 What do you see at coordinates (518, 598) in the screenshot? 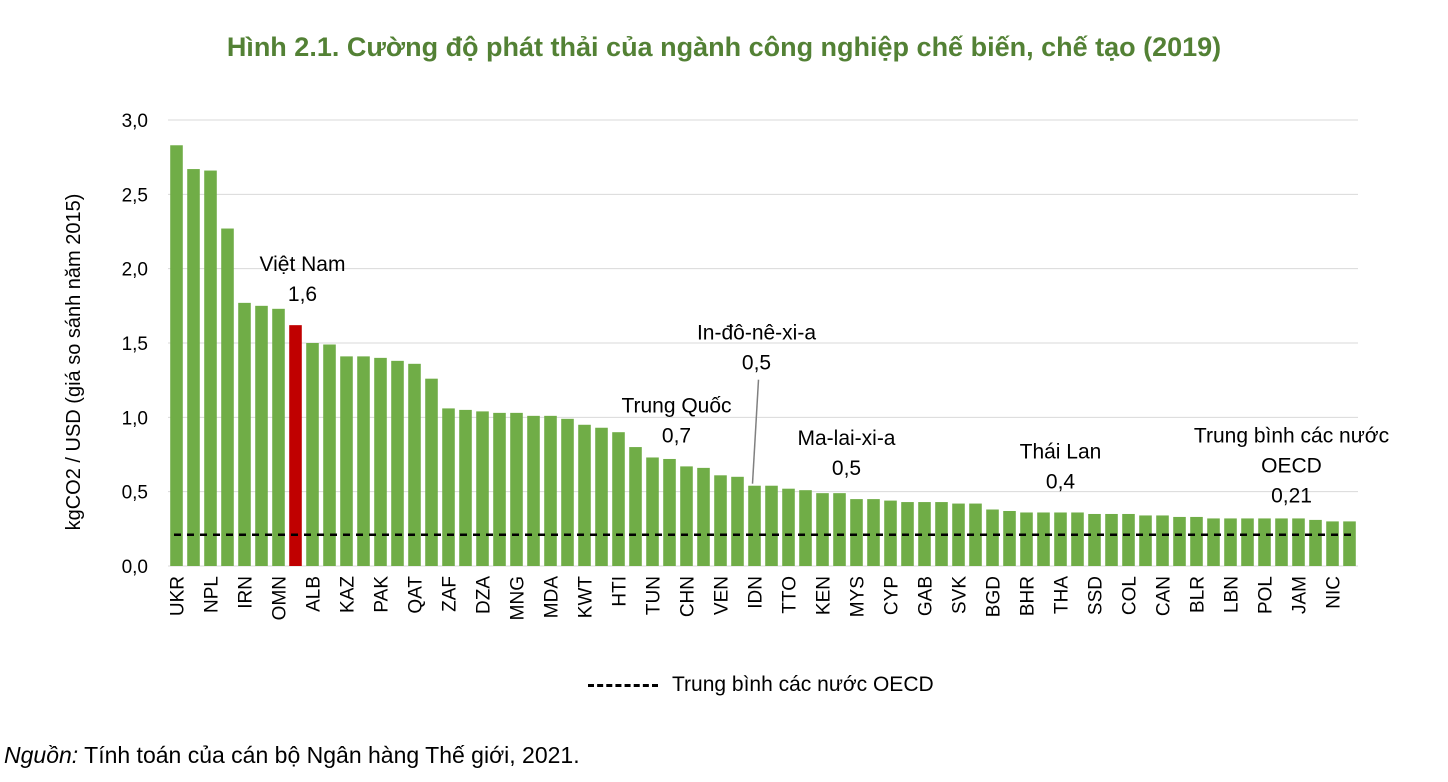
I see `x-tick-label: MNG` at bounding box center [518, 598].